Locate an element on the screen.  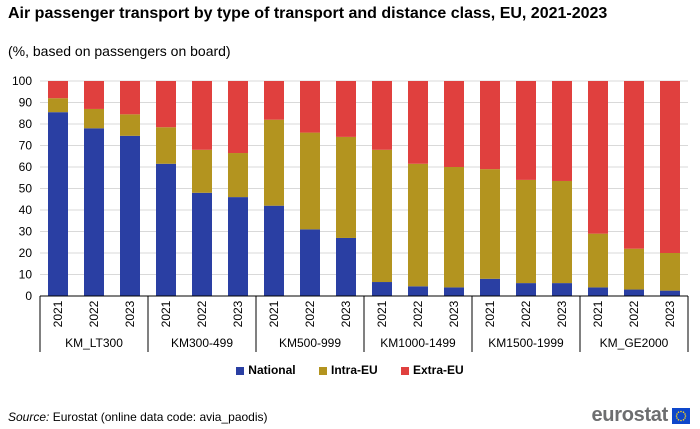
y-tick-label: 100 is located at coordinates (22, 81).